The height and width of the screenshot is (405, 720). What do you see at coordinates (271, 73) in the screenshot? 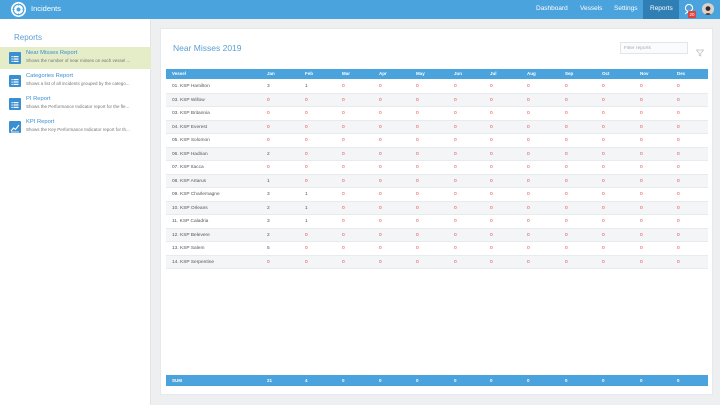
I see `column-header-jan: Jan` at bounding box center [271, 73].